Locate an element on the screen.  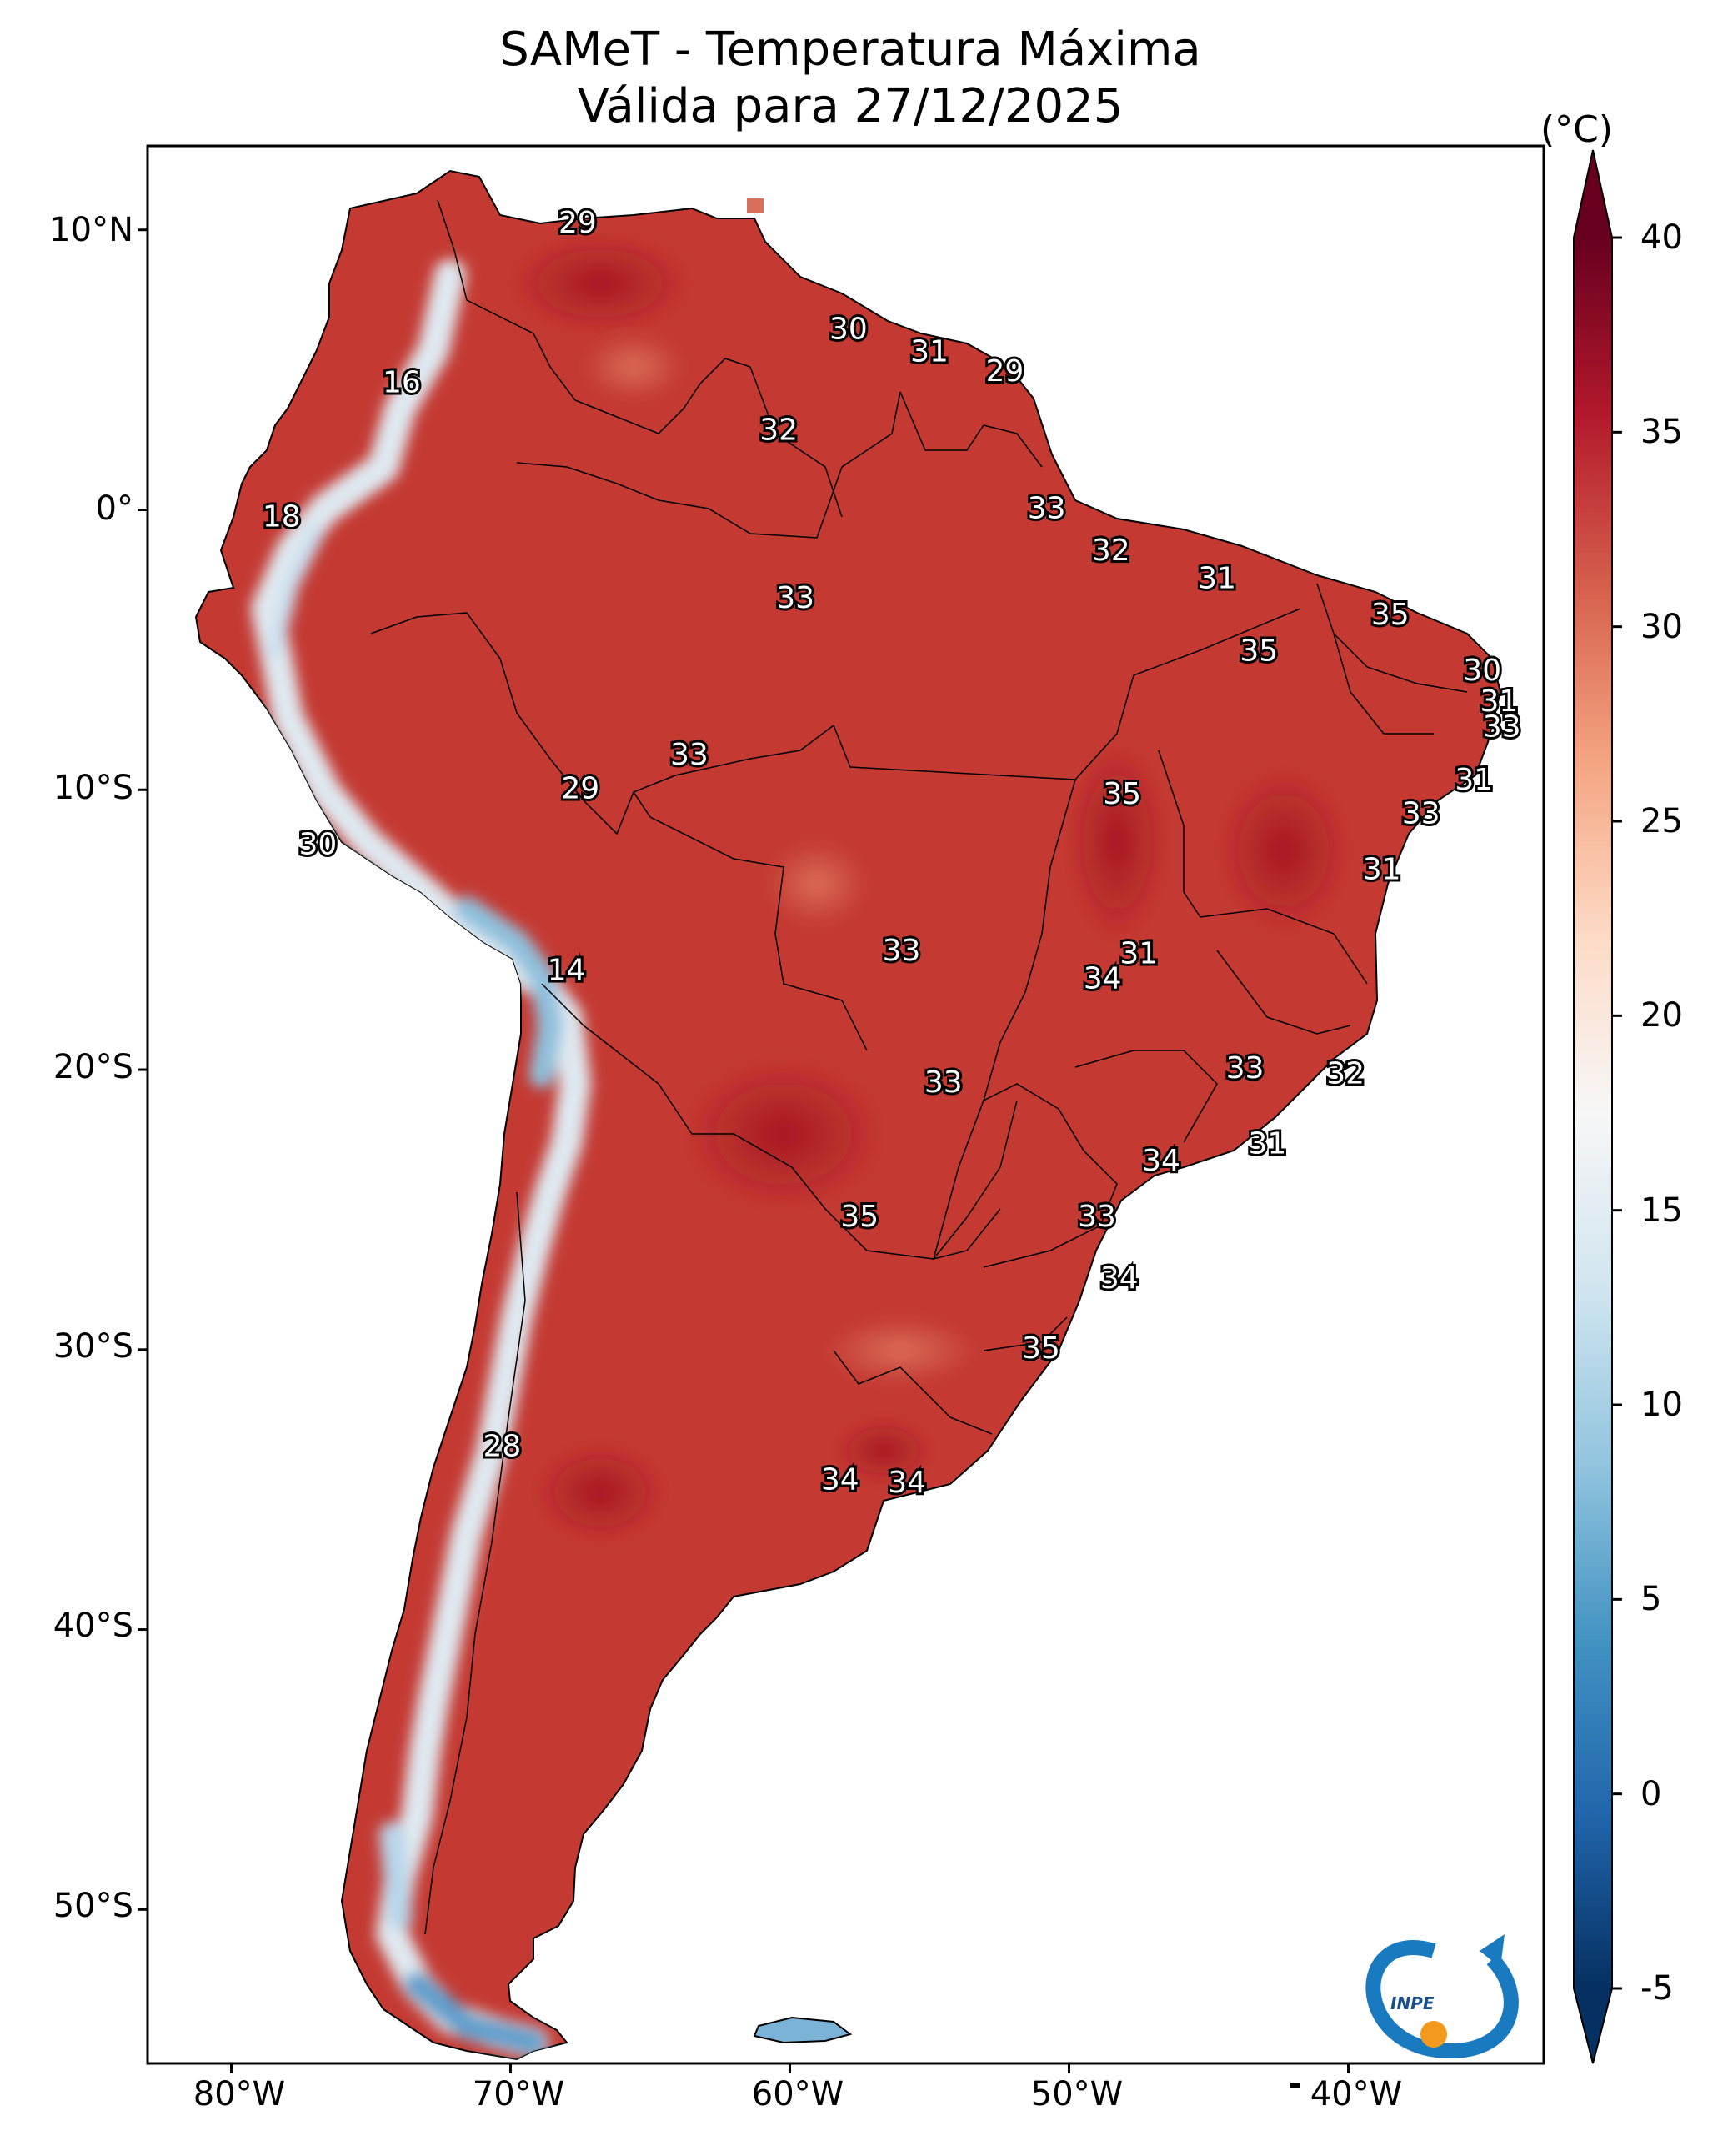
colorbar-body is located at coordinates (1593, 1113).